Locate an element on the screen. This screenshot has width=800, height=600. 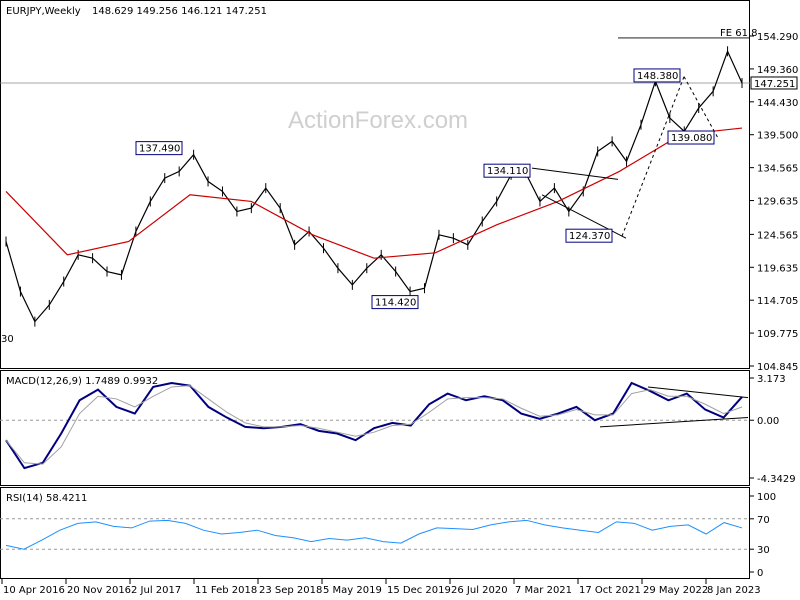
fe-level-label: FE 61.8 is located at coordinates (739, 33).